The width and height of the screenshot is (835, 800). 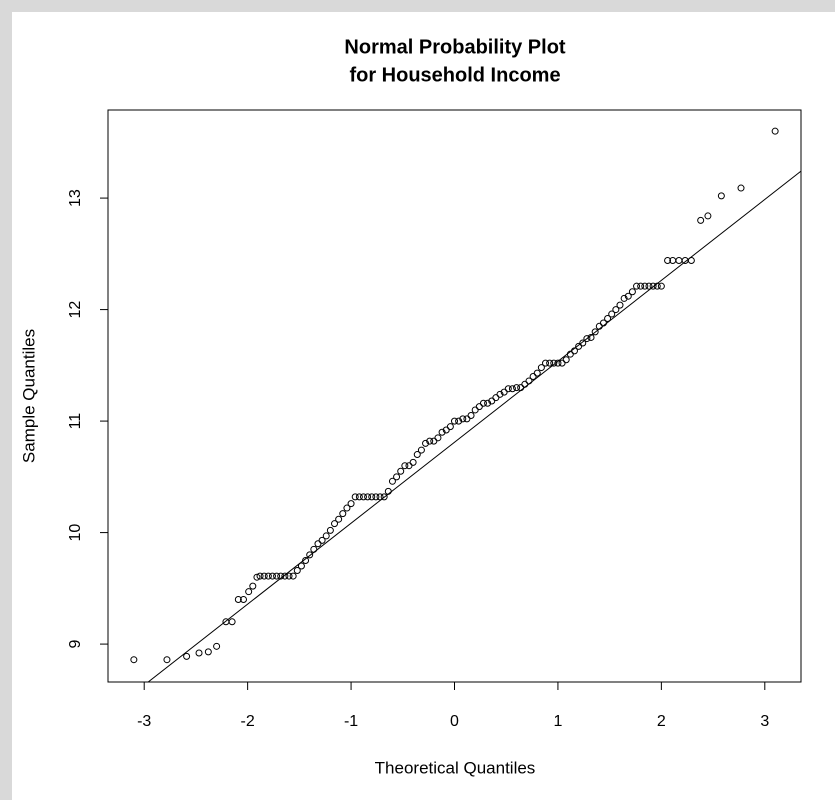 What do you see at coordinates (557, 721) in the screenshot?
I see `x-tick-label: 1` at bounding box center [557, 721].